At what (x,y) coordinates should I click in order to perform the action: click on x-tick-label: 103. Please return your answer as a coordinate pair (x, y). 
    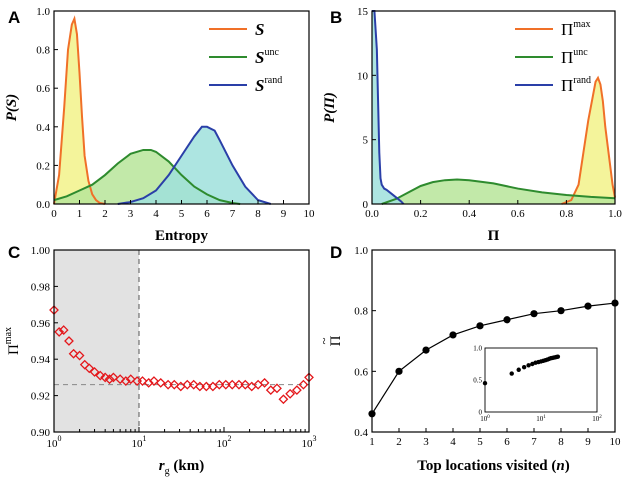
    Looking at the image, I should click on (309, 442).